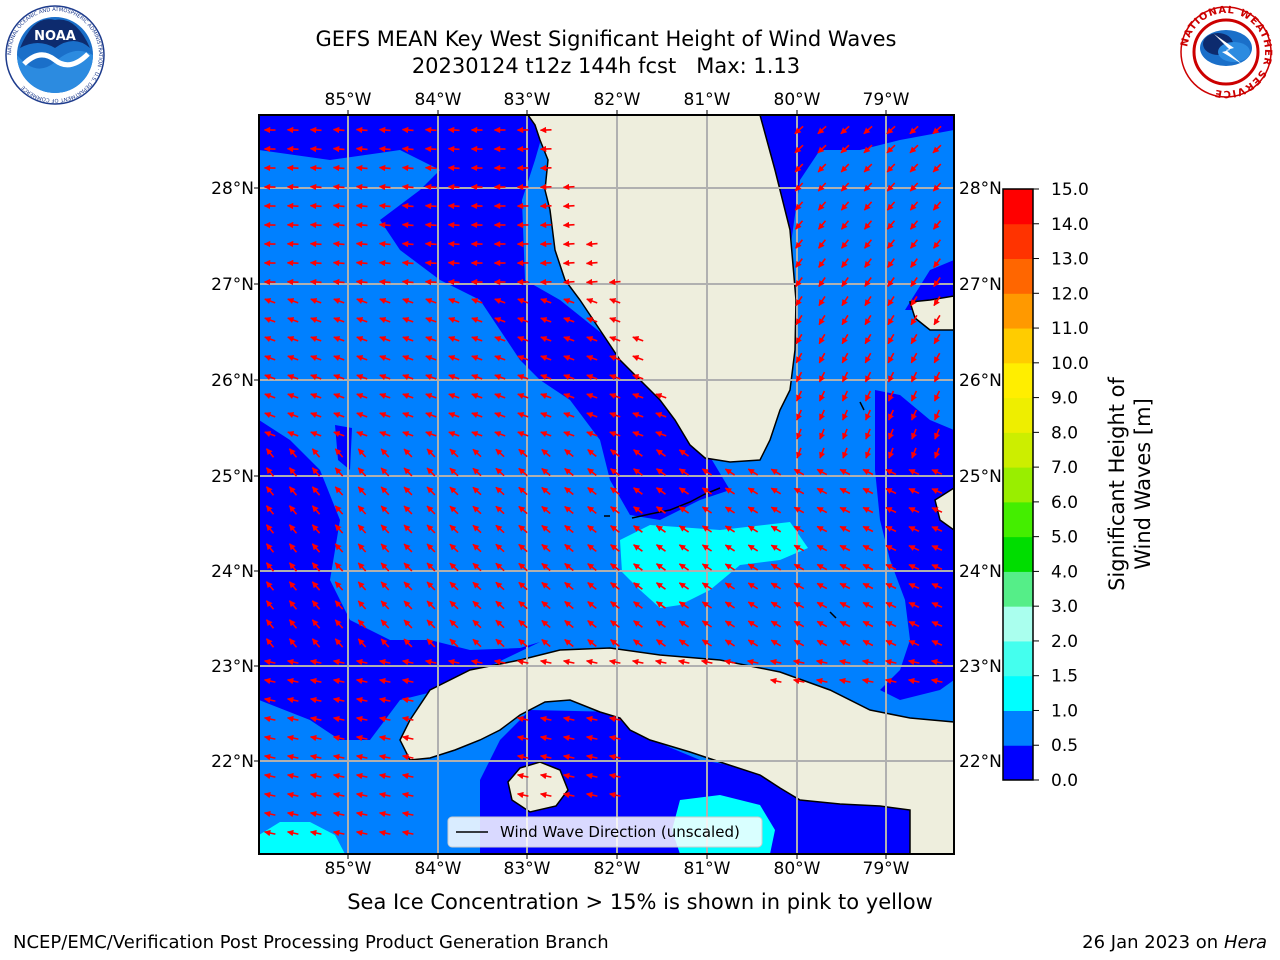 Image resolution: width=1280 pixels, height=960 pixels. What do you see at coordinates (714, 565) in the screenshot?
I see `wave-field-moderate` at bounding box center [714, 565].